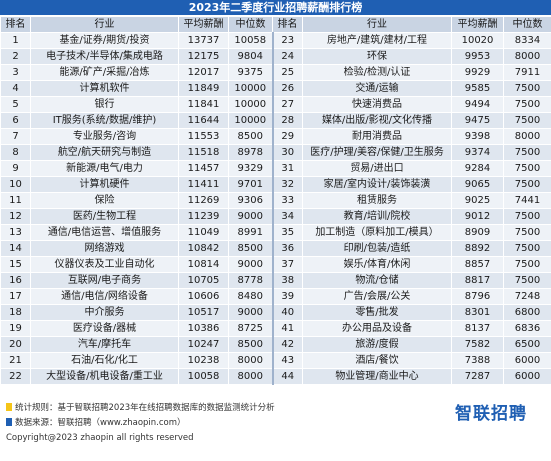  Describe the element at coordinates (203, 328) in the screenshot. I see `avg-salary-cell: 10386` at that location.